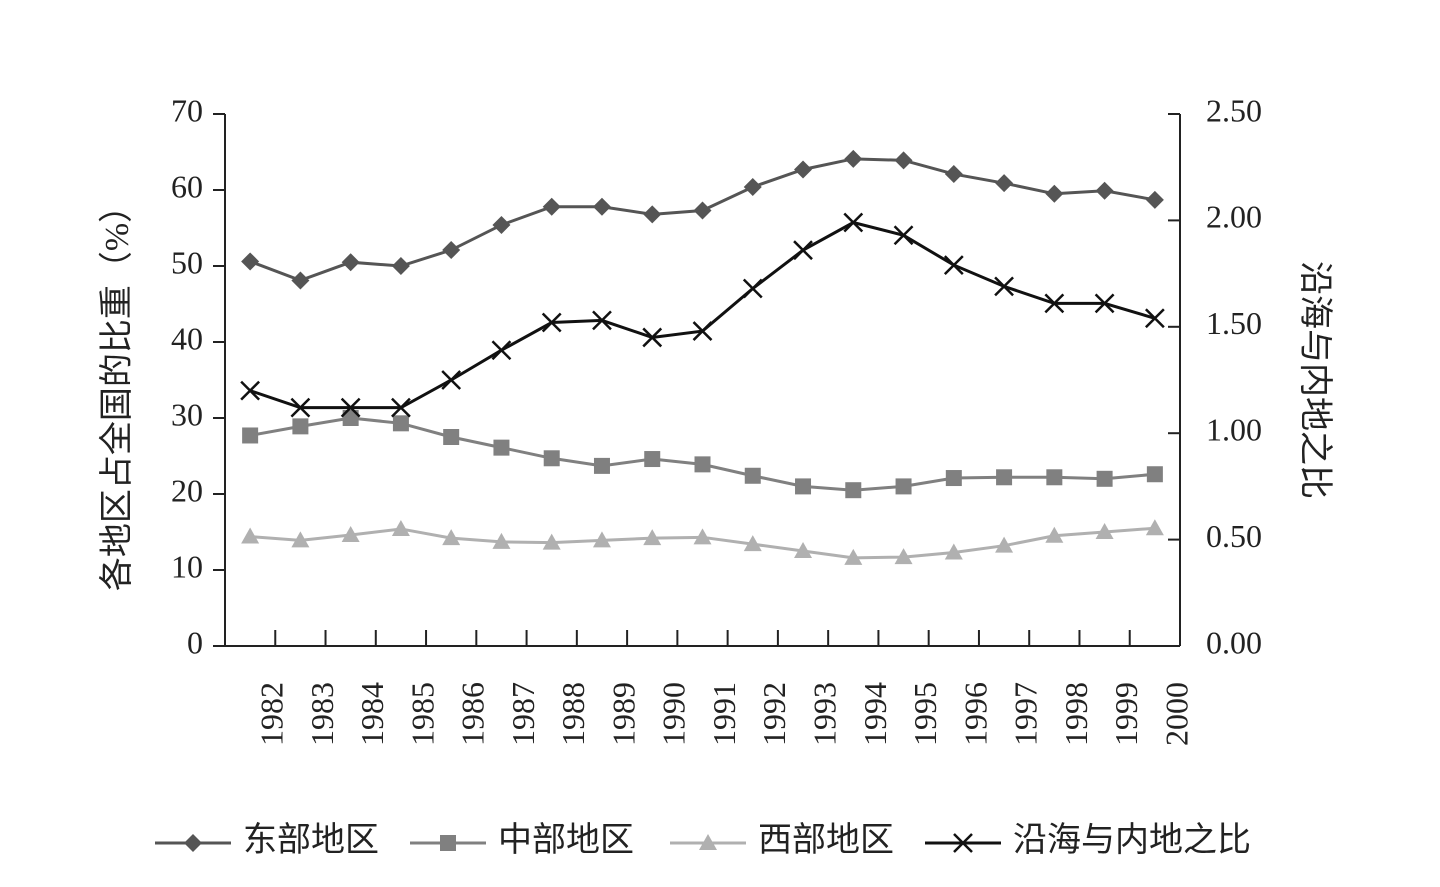  What do you see at coordinates (1234, 536) in the screenshot?
I see `y2-tick-label: 0.50` at bounding box center [1234, 536].